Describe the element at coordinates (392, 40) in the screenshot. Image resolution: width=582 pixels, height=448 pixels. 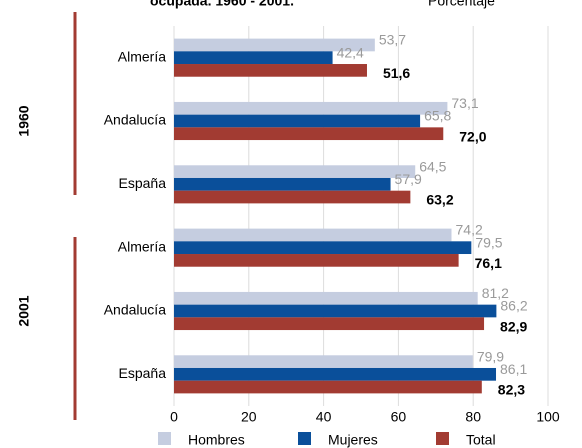
I see `data-label: 53,7` at that location.